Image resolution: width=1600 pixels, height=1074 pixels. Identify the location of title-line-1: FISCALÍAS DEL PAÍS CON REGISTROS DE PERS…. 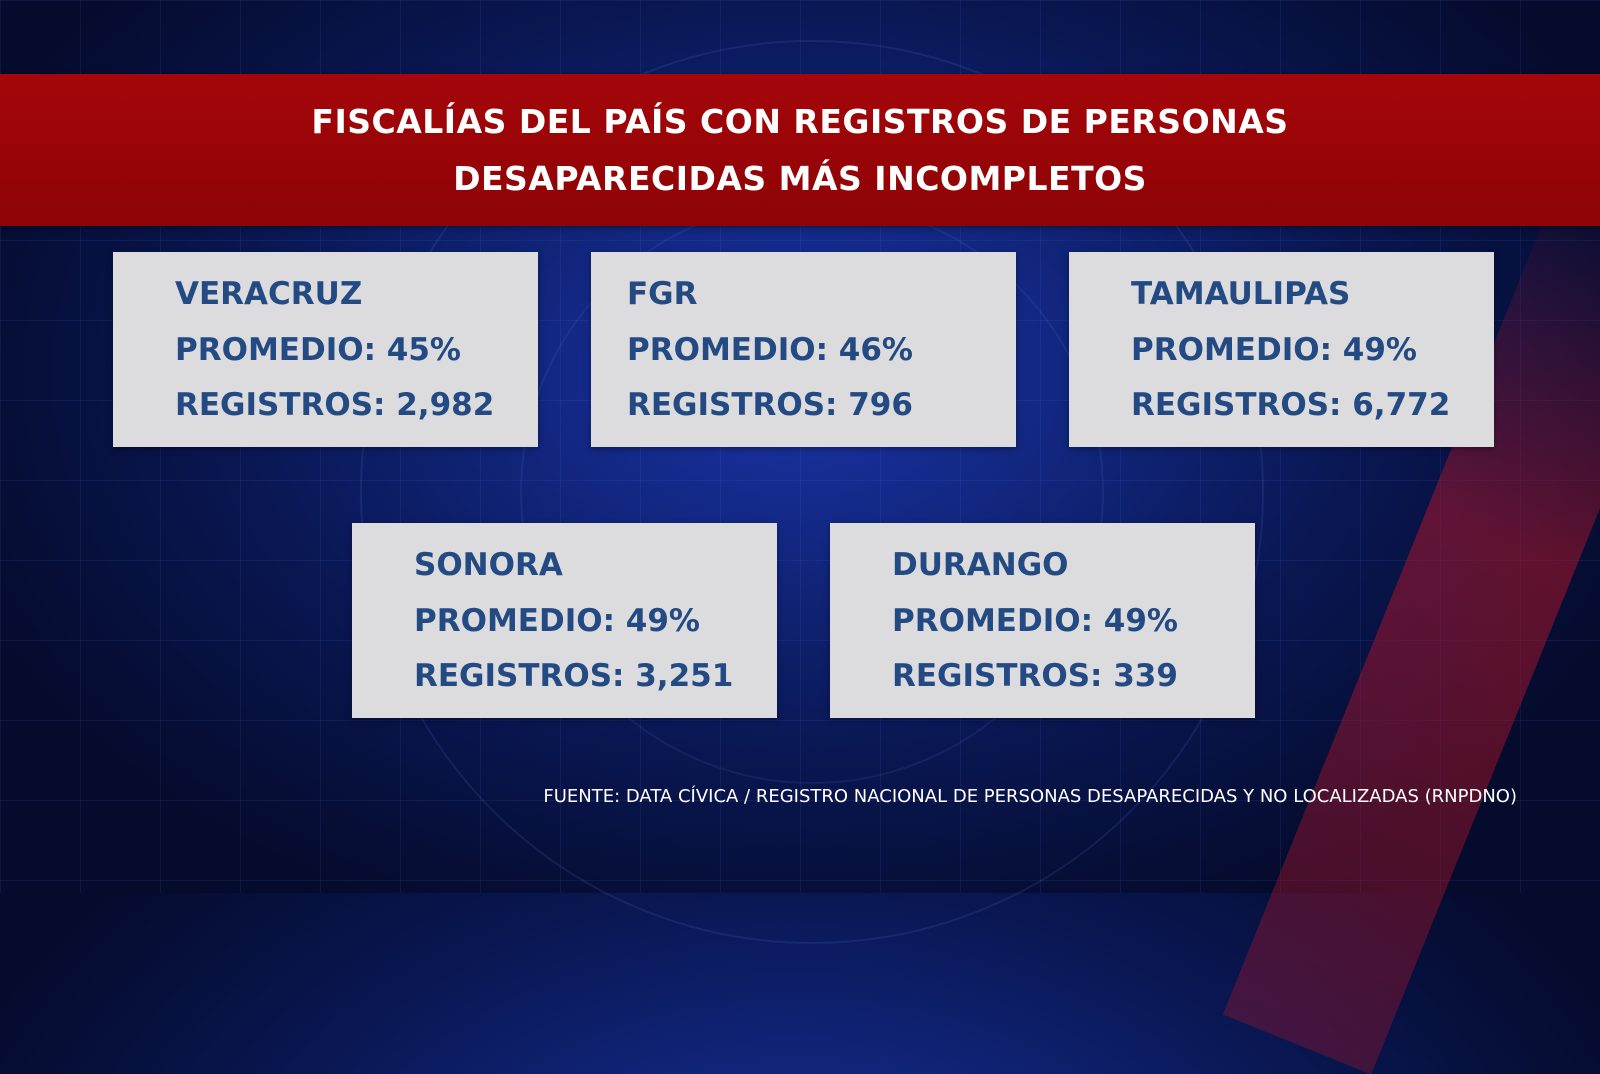
(800, 121).